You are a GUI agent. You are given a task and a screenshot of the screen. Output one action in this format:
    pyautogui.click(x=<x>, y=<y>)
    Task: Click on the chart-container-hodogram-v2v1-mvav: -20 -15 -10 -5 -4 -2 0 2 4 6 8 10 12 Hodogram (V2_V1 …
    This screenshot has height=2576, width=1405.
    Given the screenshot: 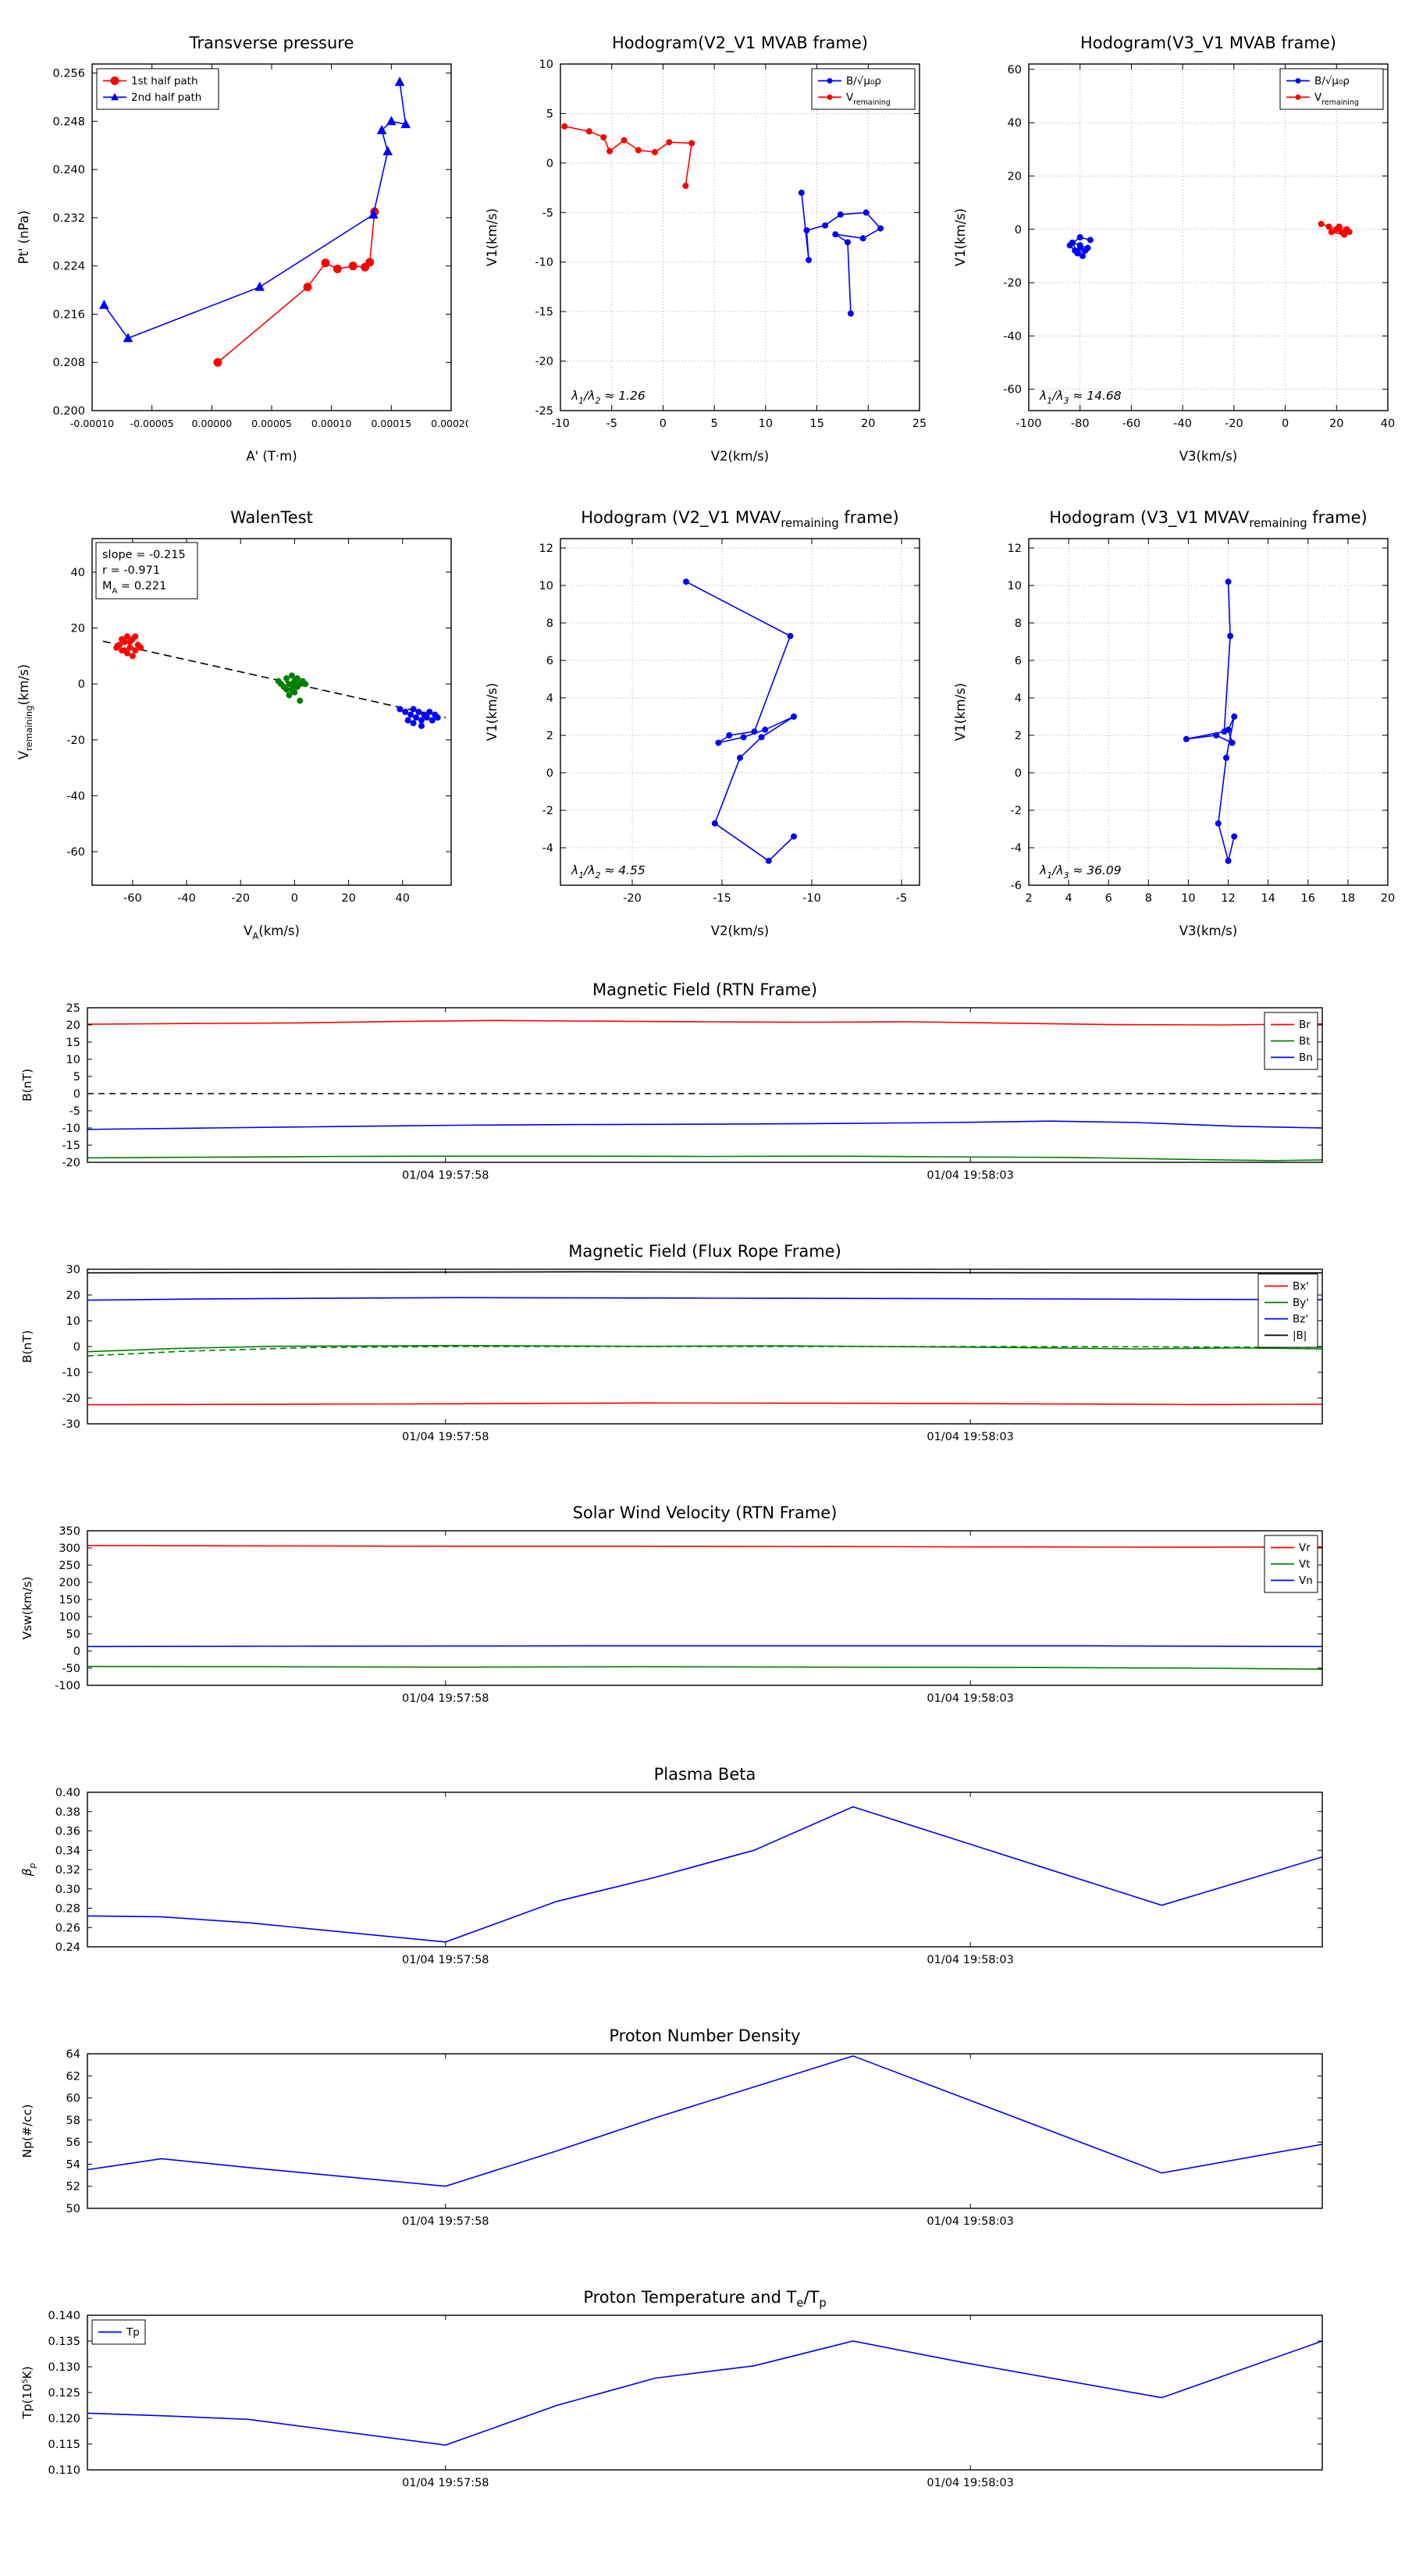 What is the action you would take?
    pyautogui.click(x=703, y=723)
    